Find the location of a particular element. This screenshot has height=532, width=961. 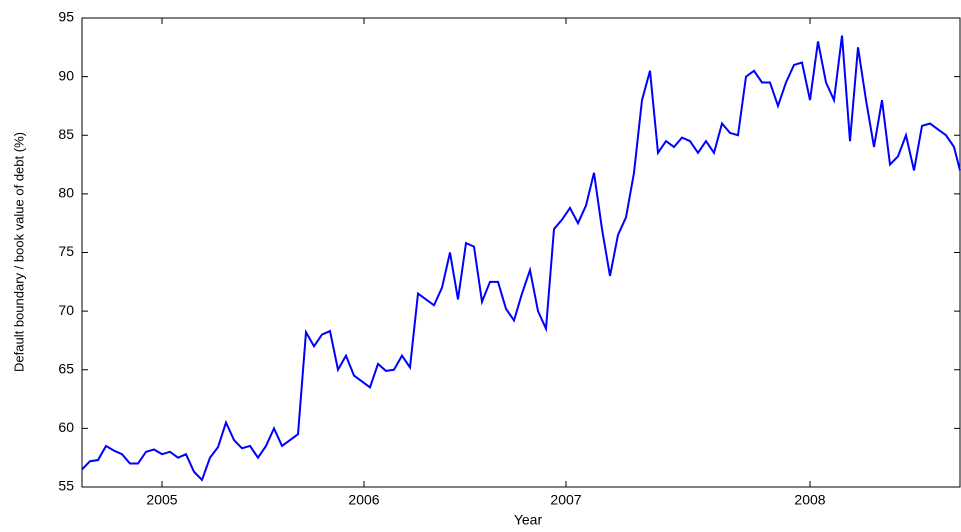

x-tick-label: 2007 is located at coordinates (565, 500).